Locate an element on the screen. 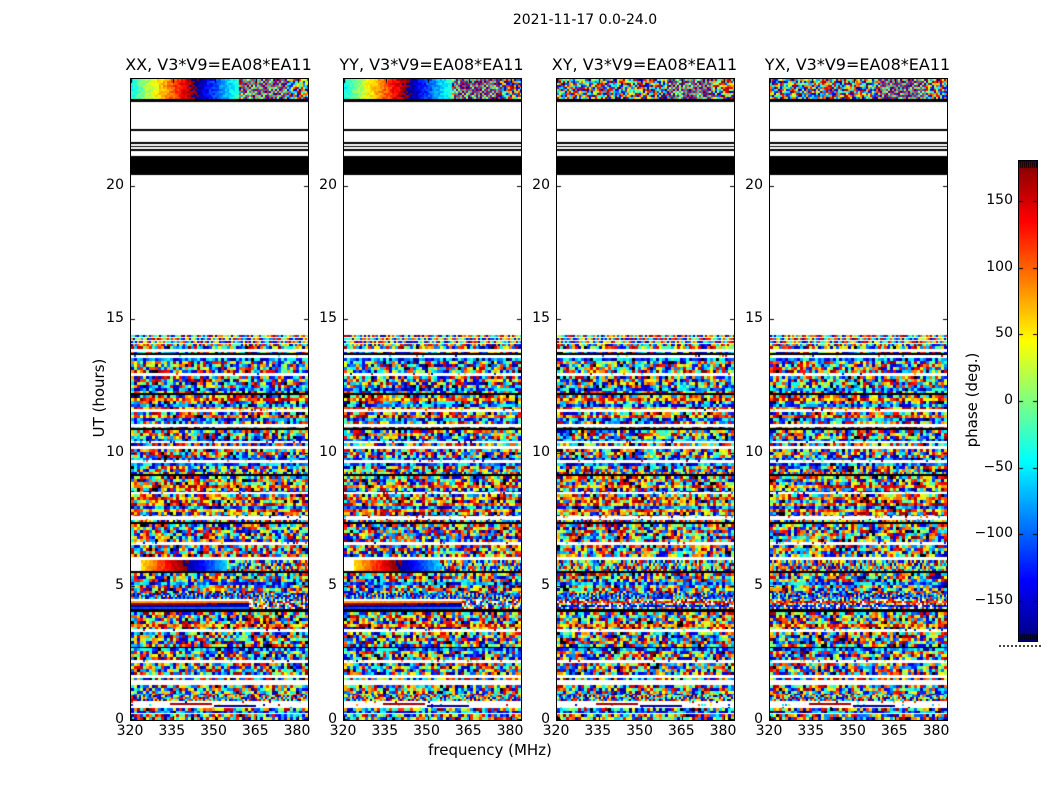  figure-title: 2021-11-17 0.0-24.0 is located at coordinates (585, 20).